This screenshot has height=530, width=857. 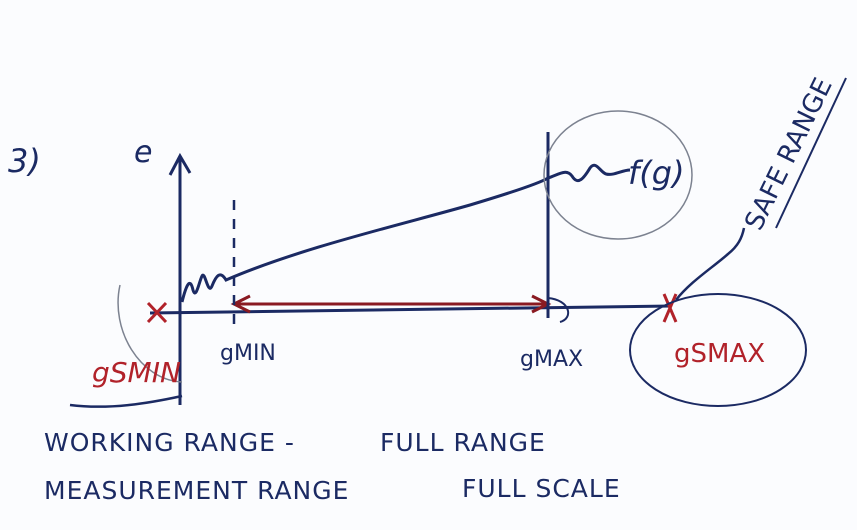 I want to click on g-smin-underline, so click(x=126, y=401).